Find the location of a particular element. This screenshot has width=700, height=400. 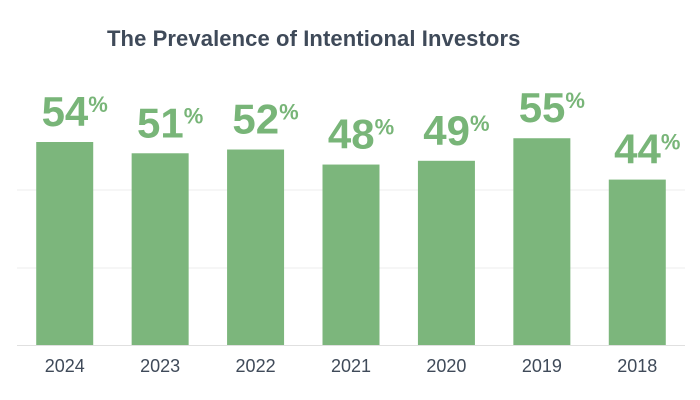

value-number: 44 is located at coordinates (637, 149).